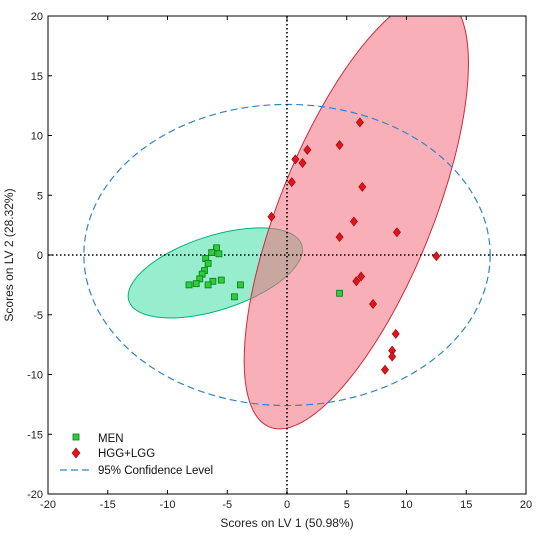 The image size is (550, 539). What do you see at coordinates (126, 454) in the screenshot?
I see `legend-label-hgg-lgg: HGG+LGG` at bounding box center [126, 454].